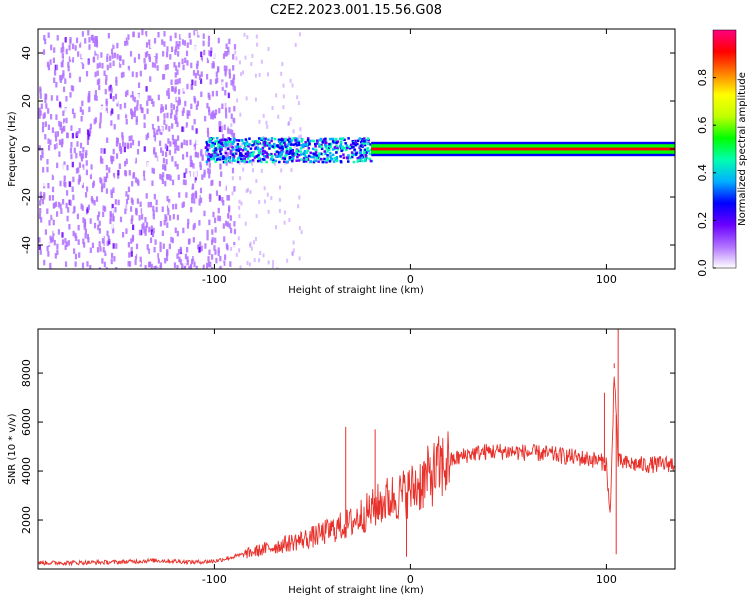 The height and width of the screenshot is (600, 750). Describe the element at coordinates (523, 149) in the screenshot. I see `ridge-core` at that location.